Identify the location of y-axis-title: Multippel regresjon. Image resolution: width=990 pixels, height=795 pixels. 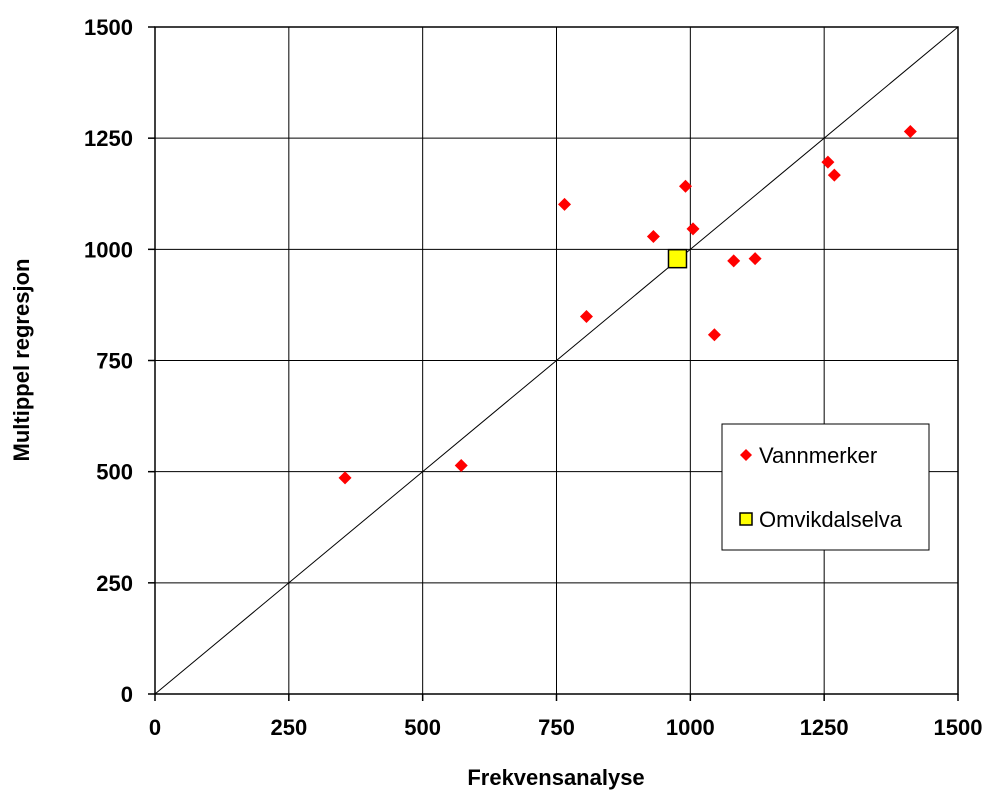
(21, 360).